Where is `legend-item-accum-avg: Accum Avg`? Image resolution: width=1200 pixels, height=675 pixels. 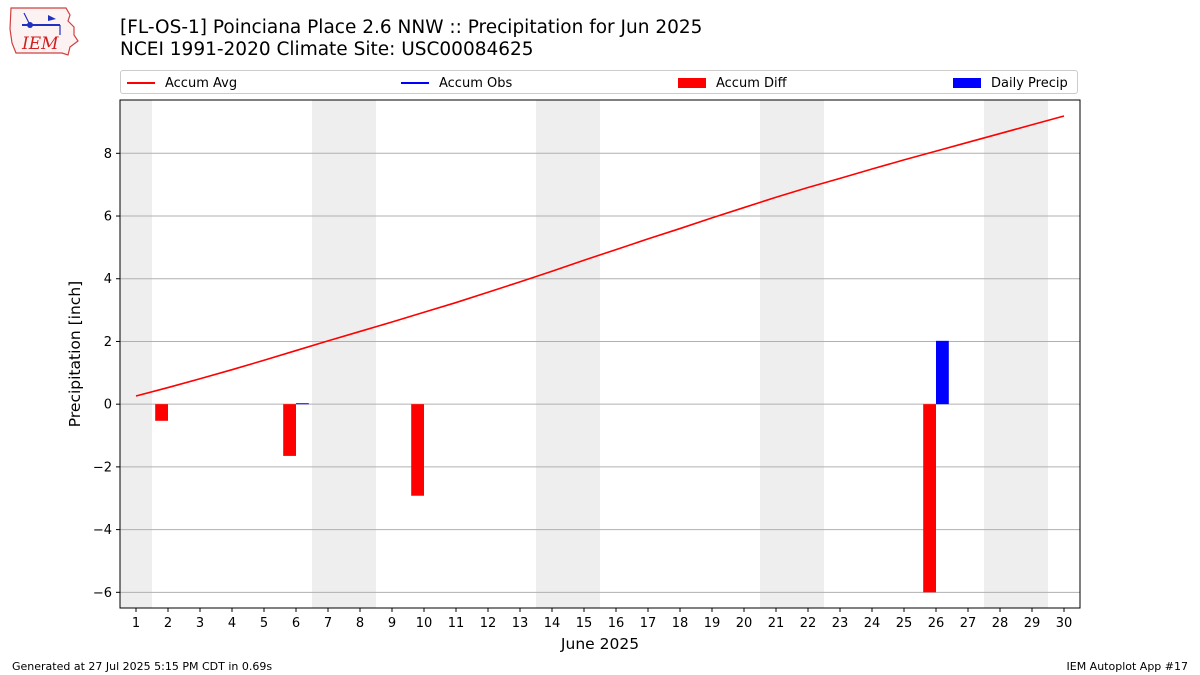 legend-item-accum-avg: Accum Avg is located at coordinates (182, 83).